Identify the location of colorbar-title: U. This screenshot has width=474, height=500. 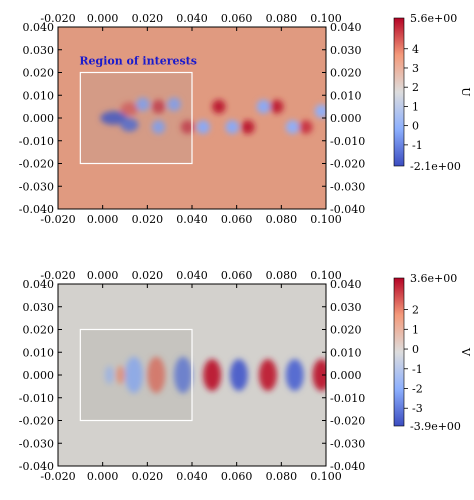
(465, 91).